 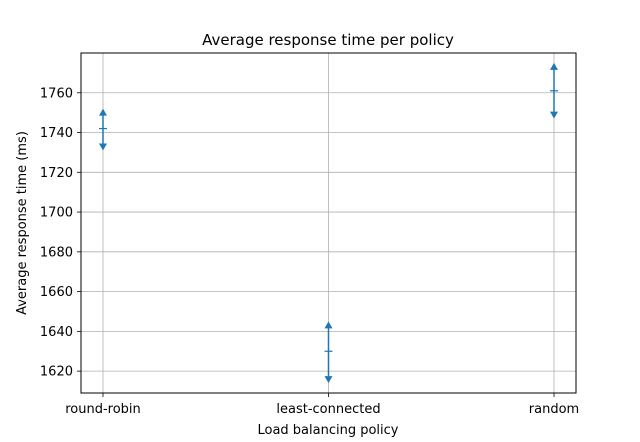 I want to click on y-tick-label: 1720, so click(x=56, y=173).